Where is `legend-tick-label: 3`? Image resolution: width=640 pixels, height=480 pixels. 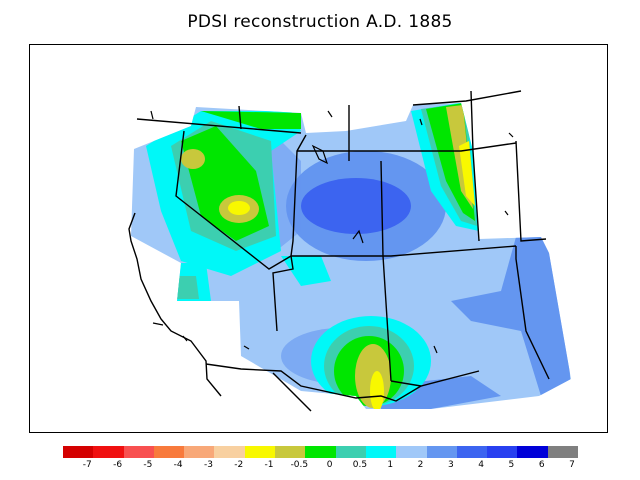 legend-tick-label: 3 is located at coordinates (450, 465).